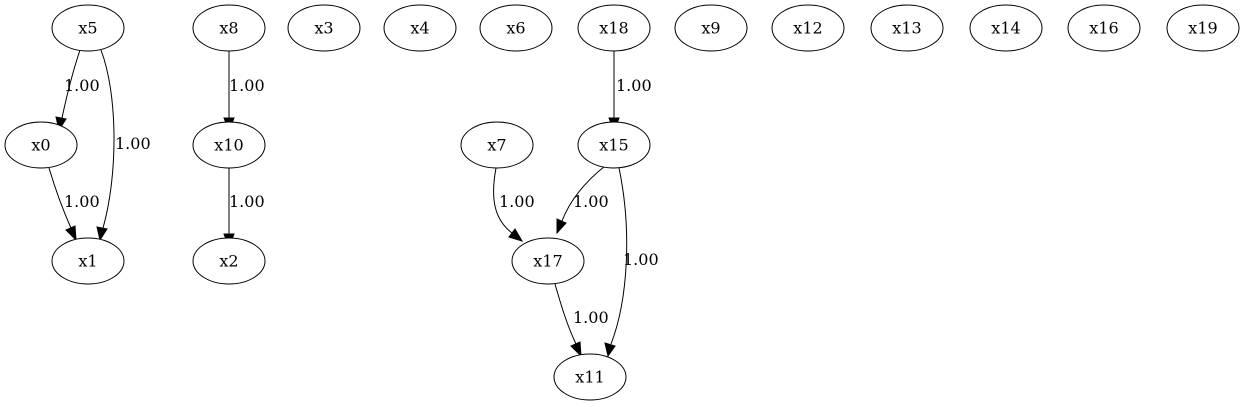 This screenshot has width=1247, height=407. I want to click on edge-x0-x1: 1.00, so click(74, 204).